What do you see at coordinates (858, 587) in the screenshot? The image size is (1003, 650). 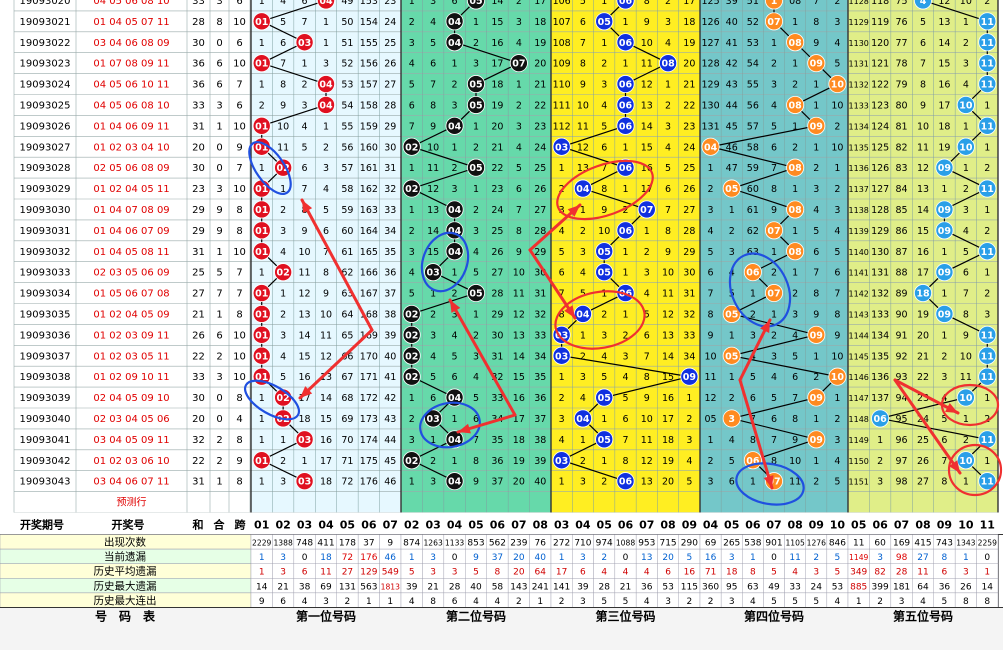 I see `stat-value: 885` at bounding box center [858, 587].